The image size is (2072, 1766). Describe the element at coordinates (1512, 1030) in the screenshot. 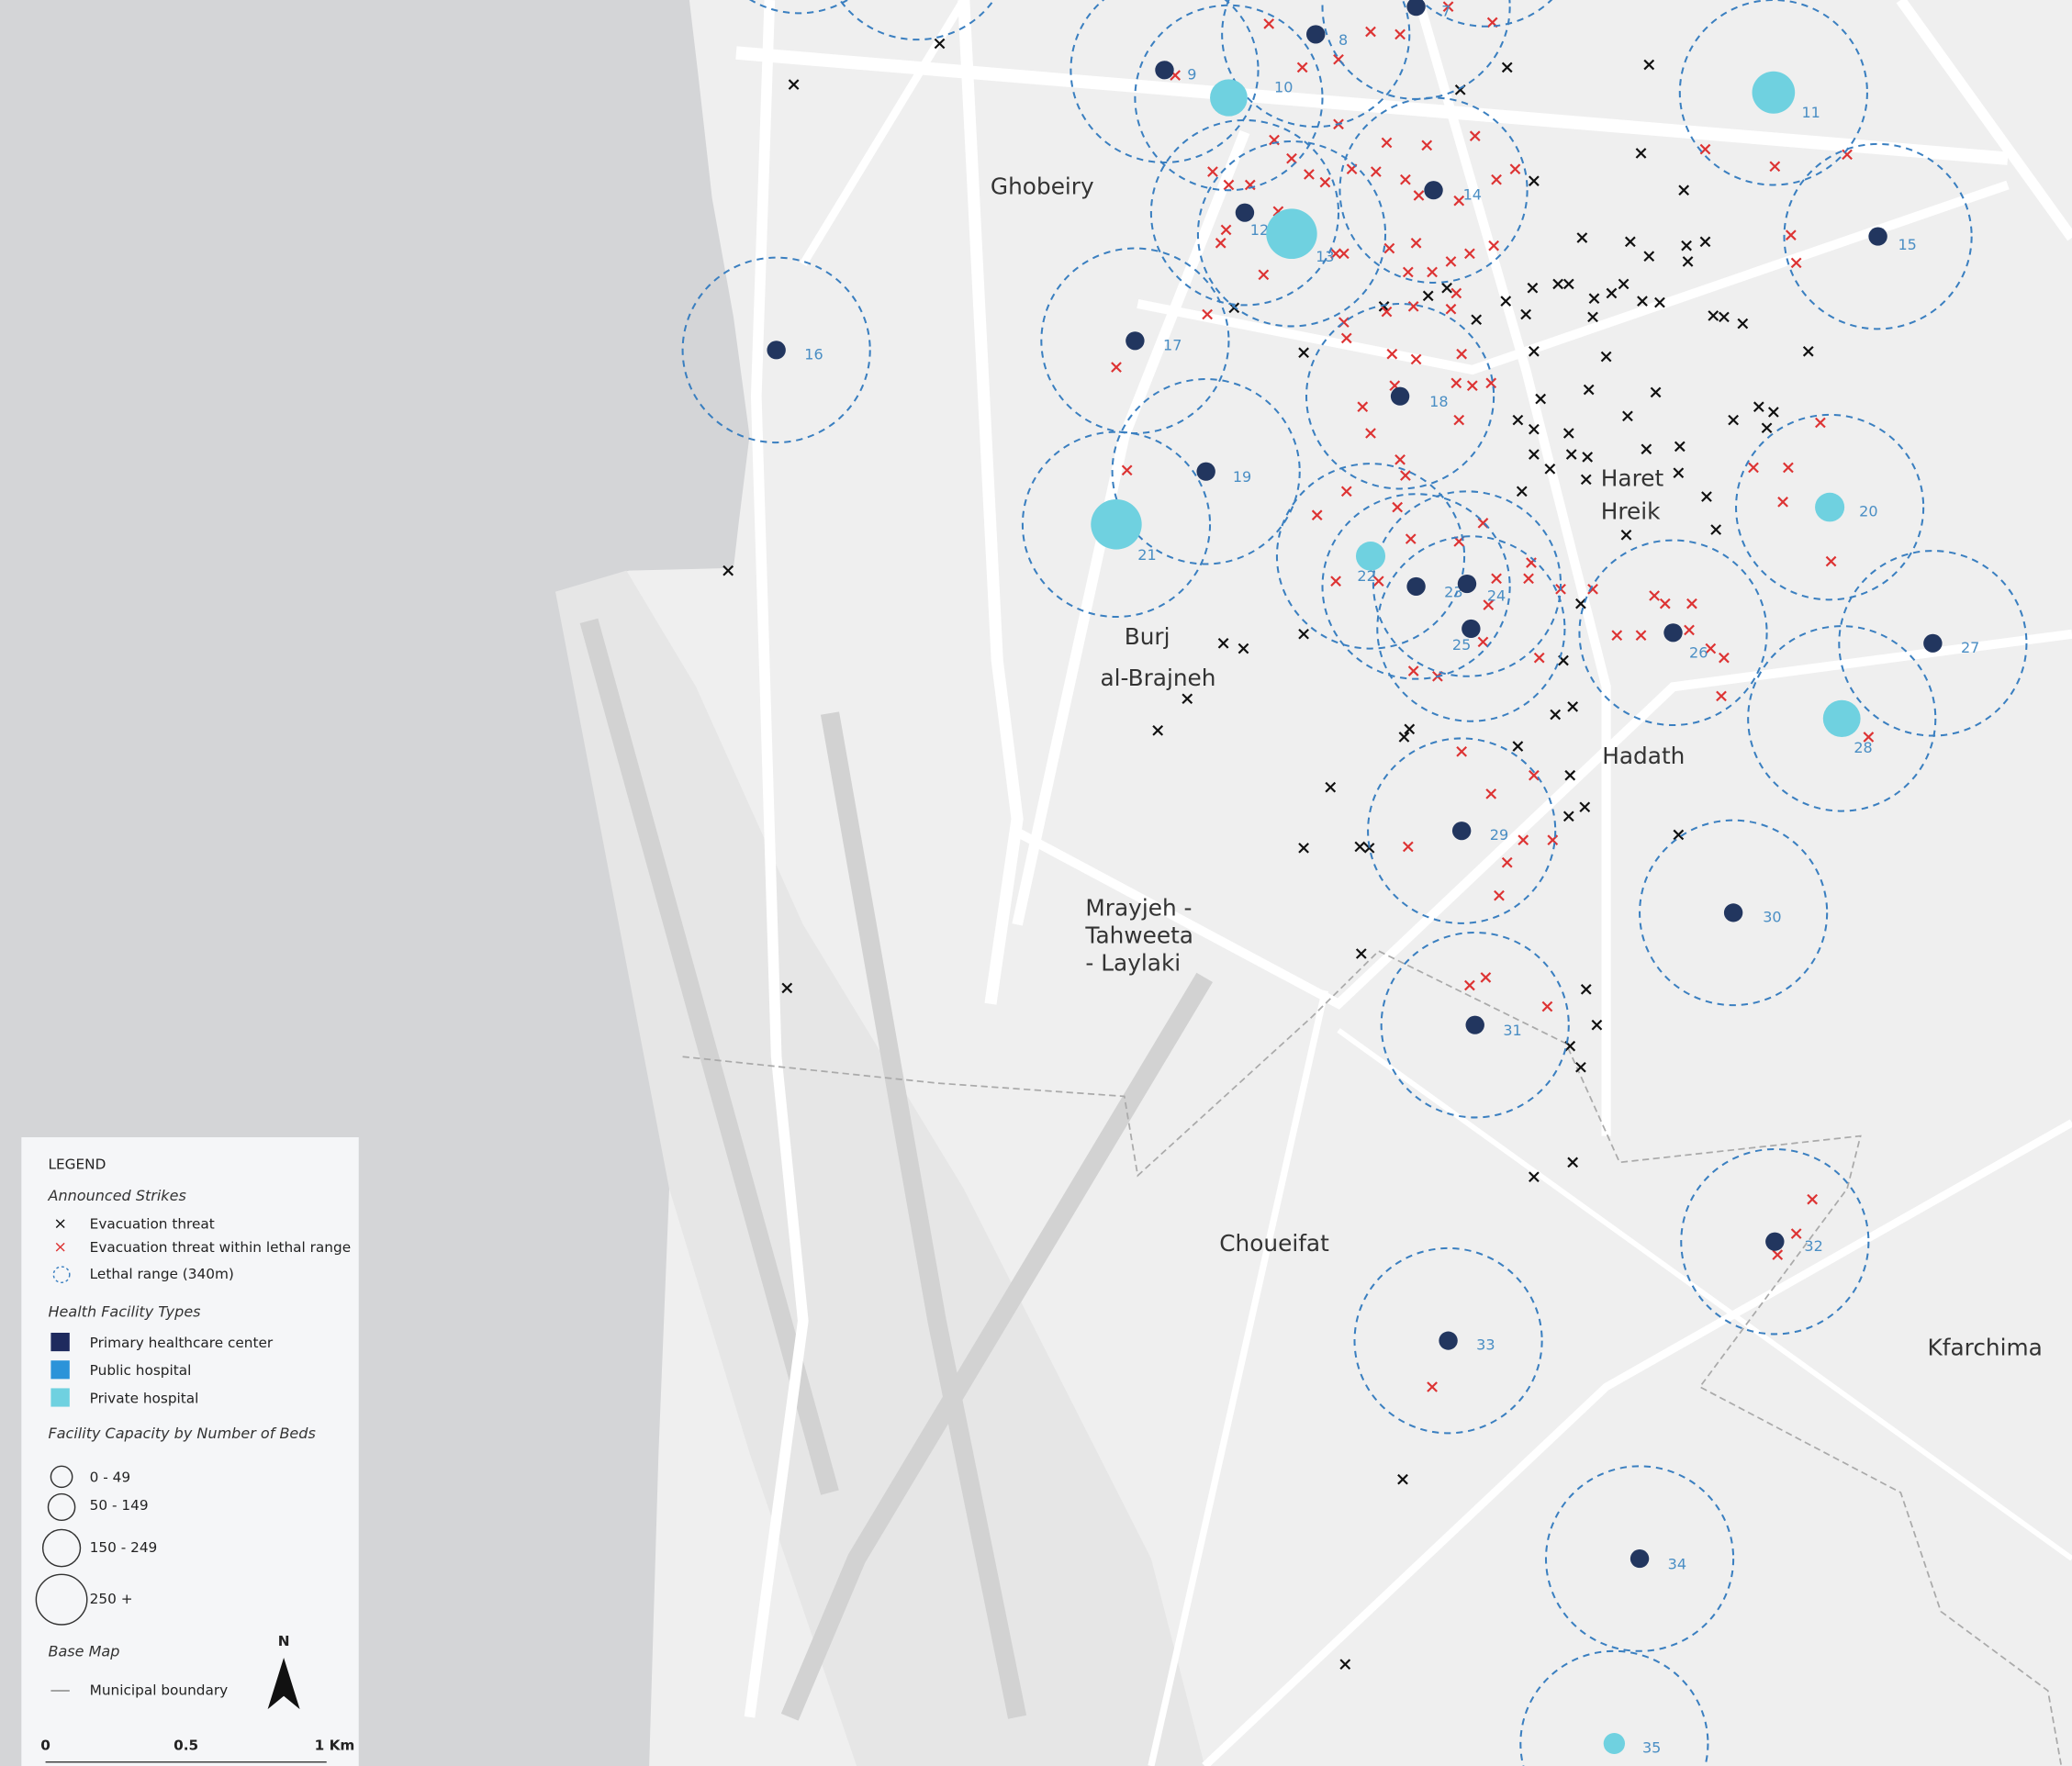

I see `facility-label: 31` at that location.